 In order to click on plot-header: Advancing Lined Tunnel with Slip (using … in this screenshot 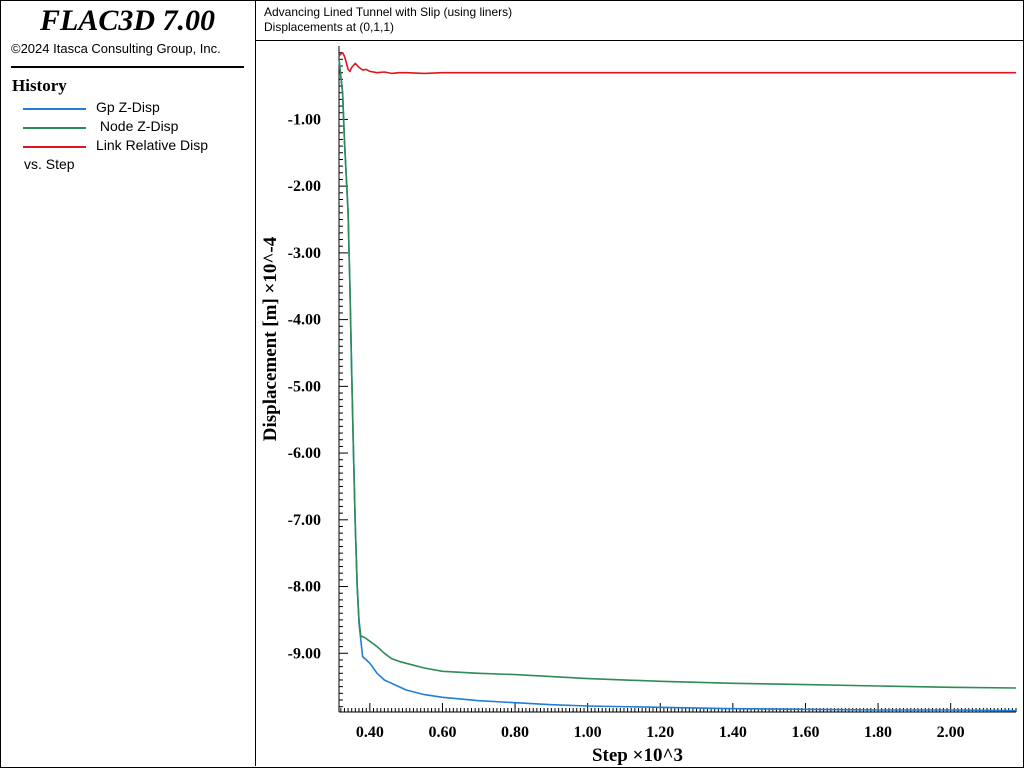, I will do `click(639, 20)`.